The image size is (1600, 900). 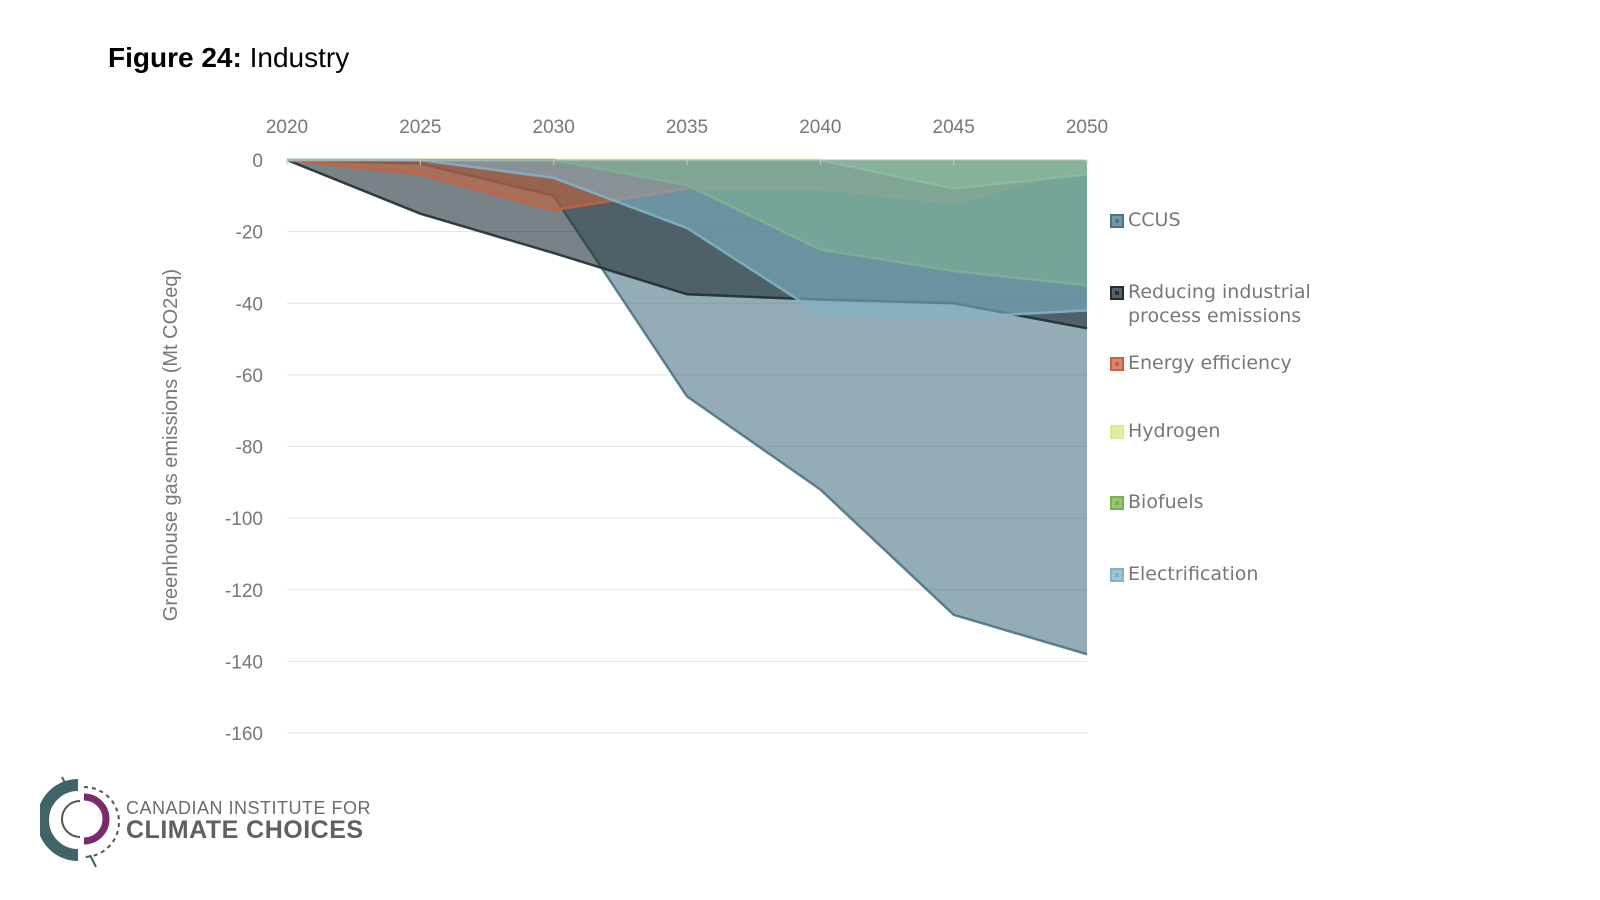 What do you see at coordinates (244, 591) in the screenshot?
I see `y-tick-label: -120` at bounding box center [244, 591].